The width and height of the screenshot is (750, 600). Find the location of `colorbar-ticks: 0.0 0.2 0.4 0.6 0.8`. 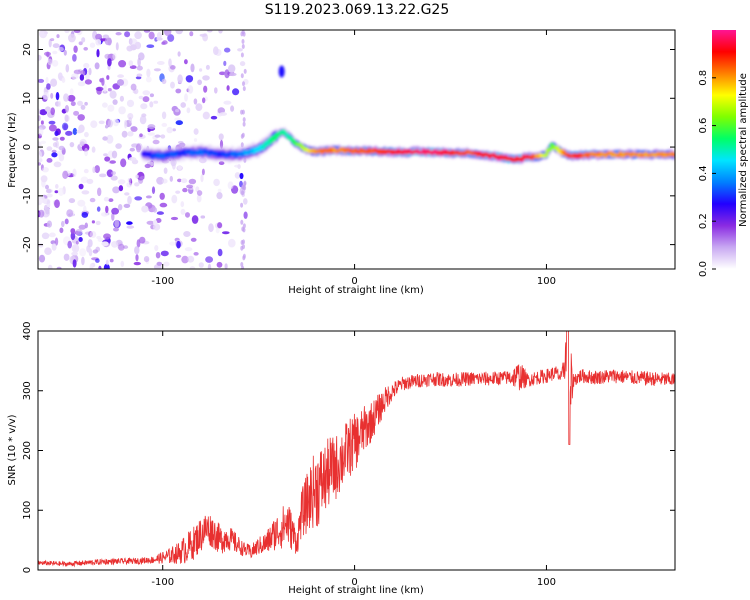

colorbar-ticks: 0.0 0.2 0.4 0.6 0.8 is located at coordinates (707, 173).